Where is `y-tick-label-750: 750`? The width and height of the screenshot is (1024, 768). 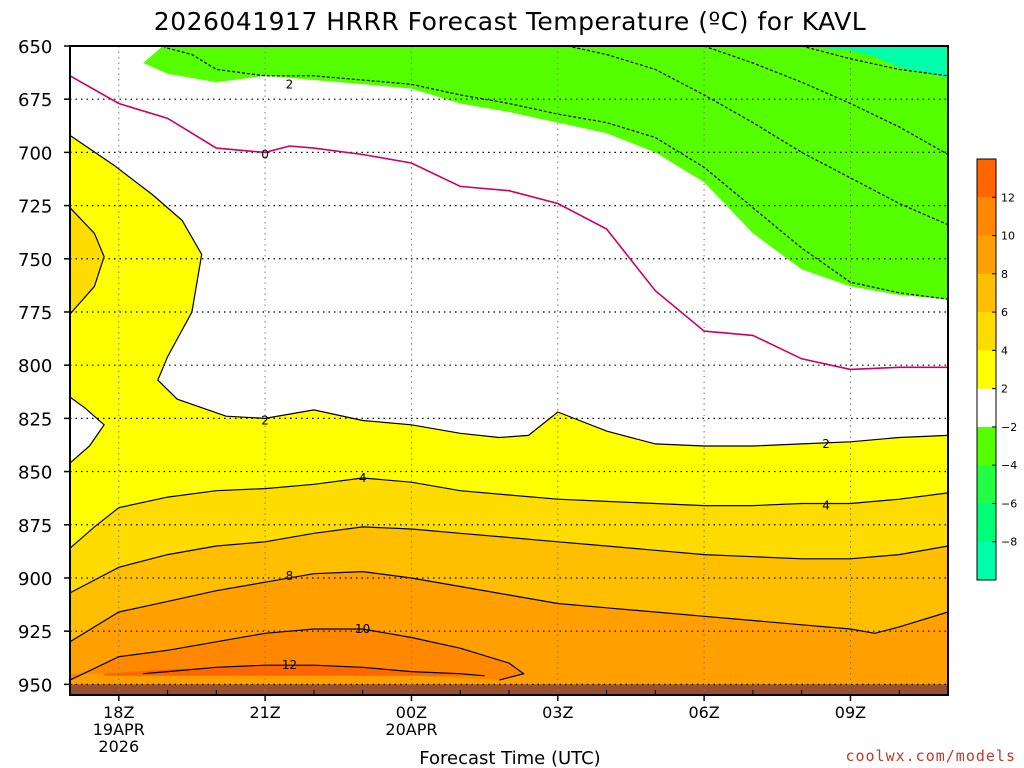
y-tick-label-750: 750 is located at coordinates (35, 260).